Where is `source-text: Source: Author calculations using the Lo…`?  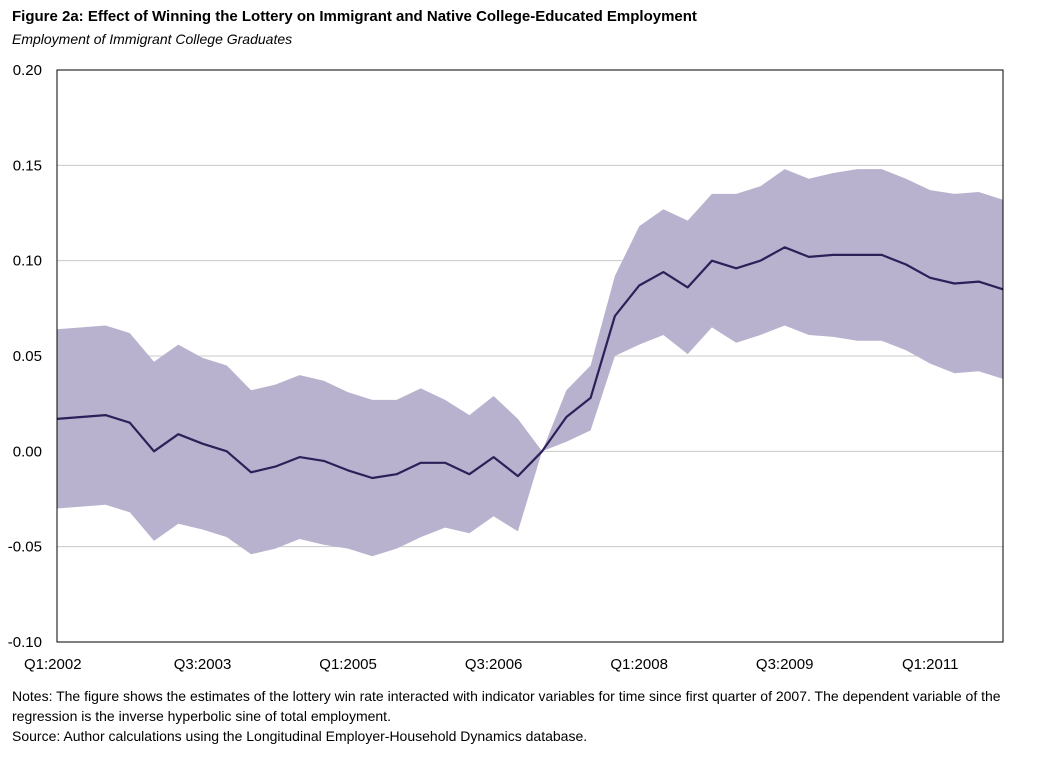 source-text: Source: Author calculations using the Lo… is located at coordinates (300, 736).